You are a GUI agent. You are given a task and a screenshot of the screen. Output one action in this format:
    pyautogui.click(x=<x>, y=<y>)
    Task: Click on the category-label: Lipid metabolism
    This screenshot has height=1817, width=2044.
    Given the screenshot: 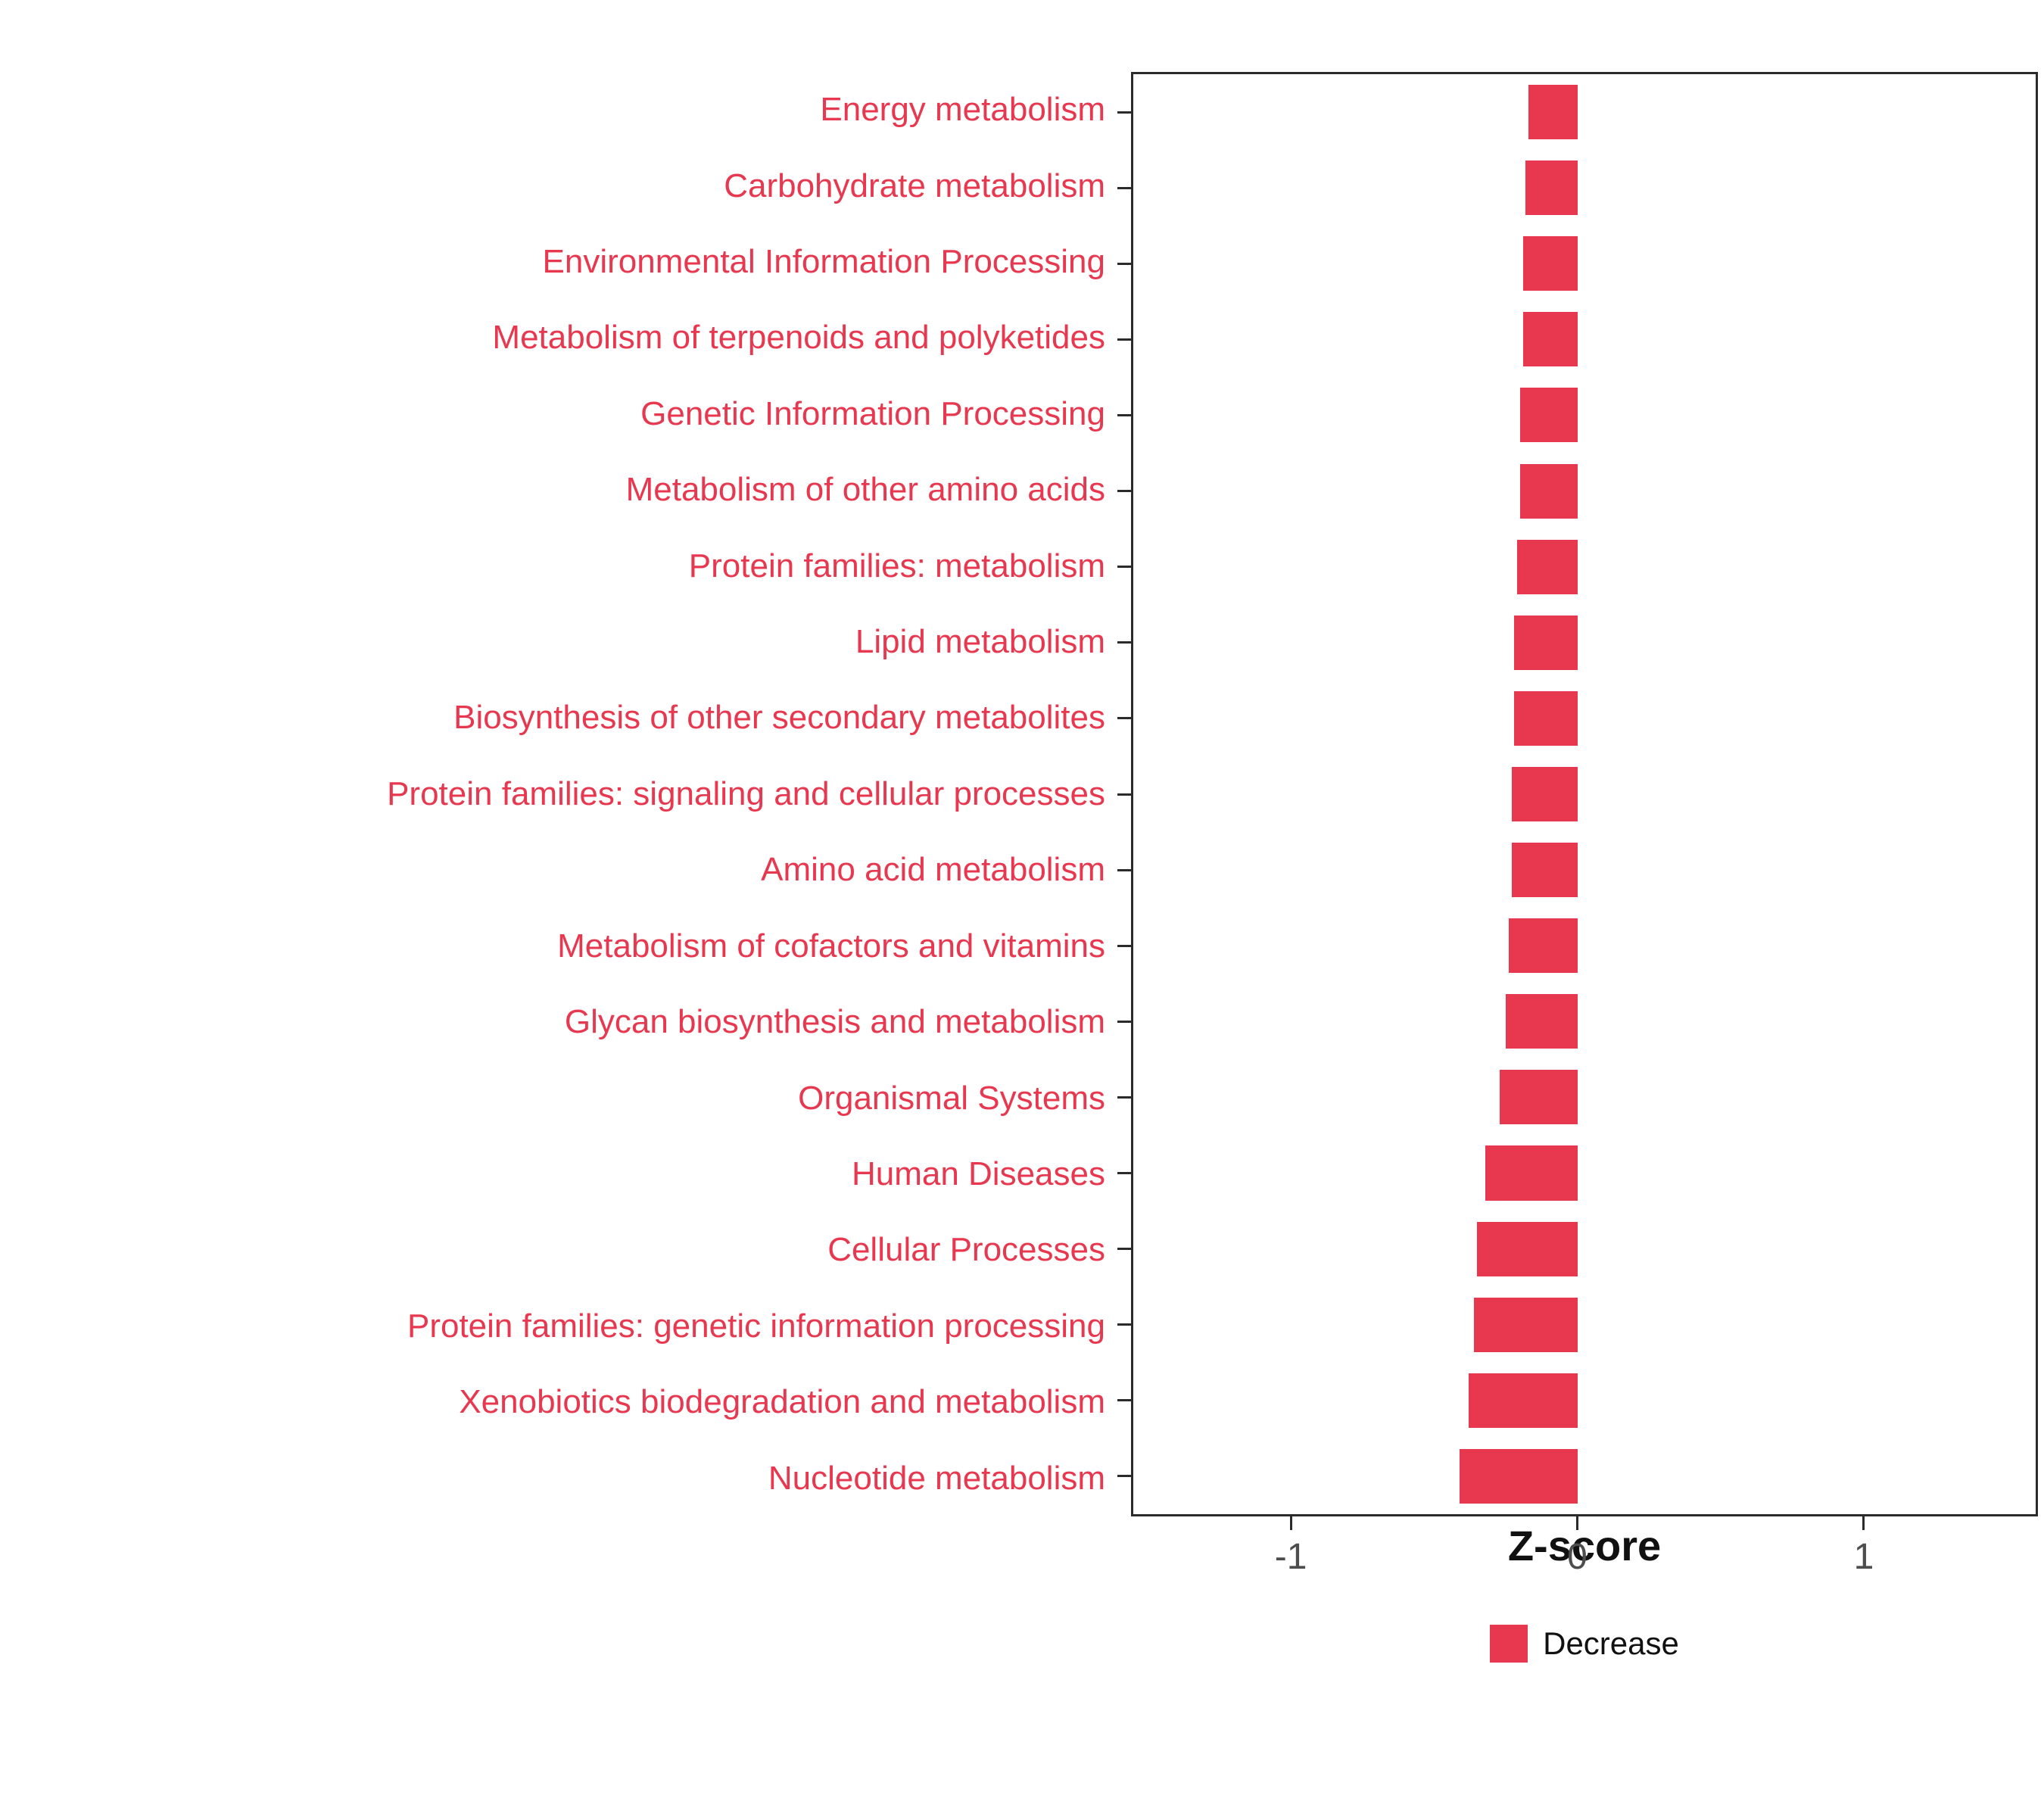 What is the action you would take?
    pyautogui.click(x=980, y=642)
    